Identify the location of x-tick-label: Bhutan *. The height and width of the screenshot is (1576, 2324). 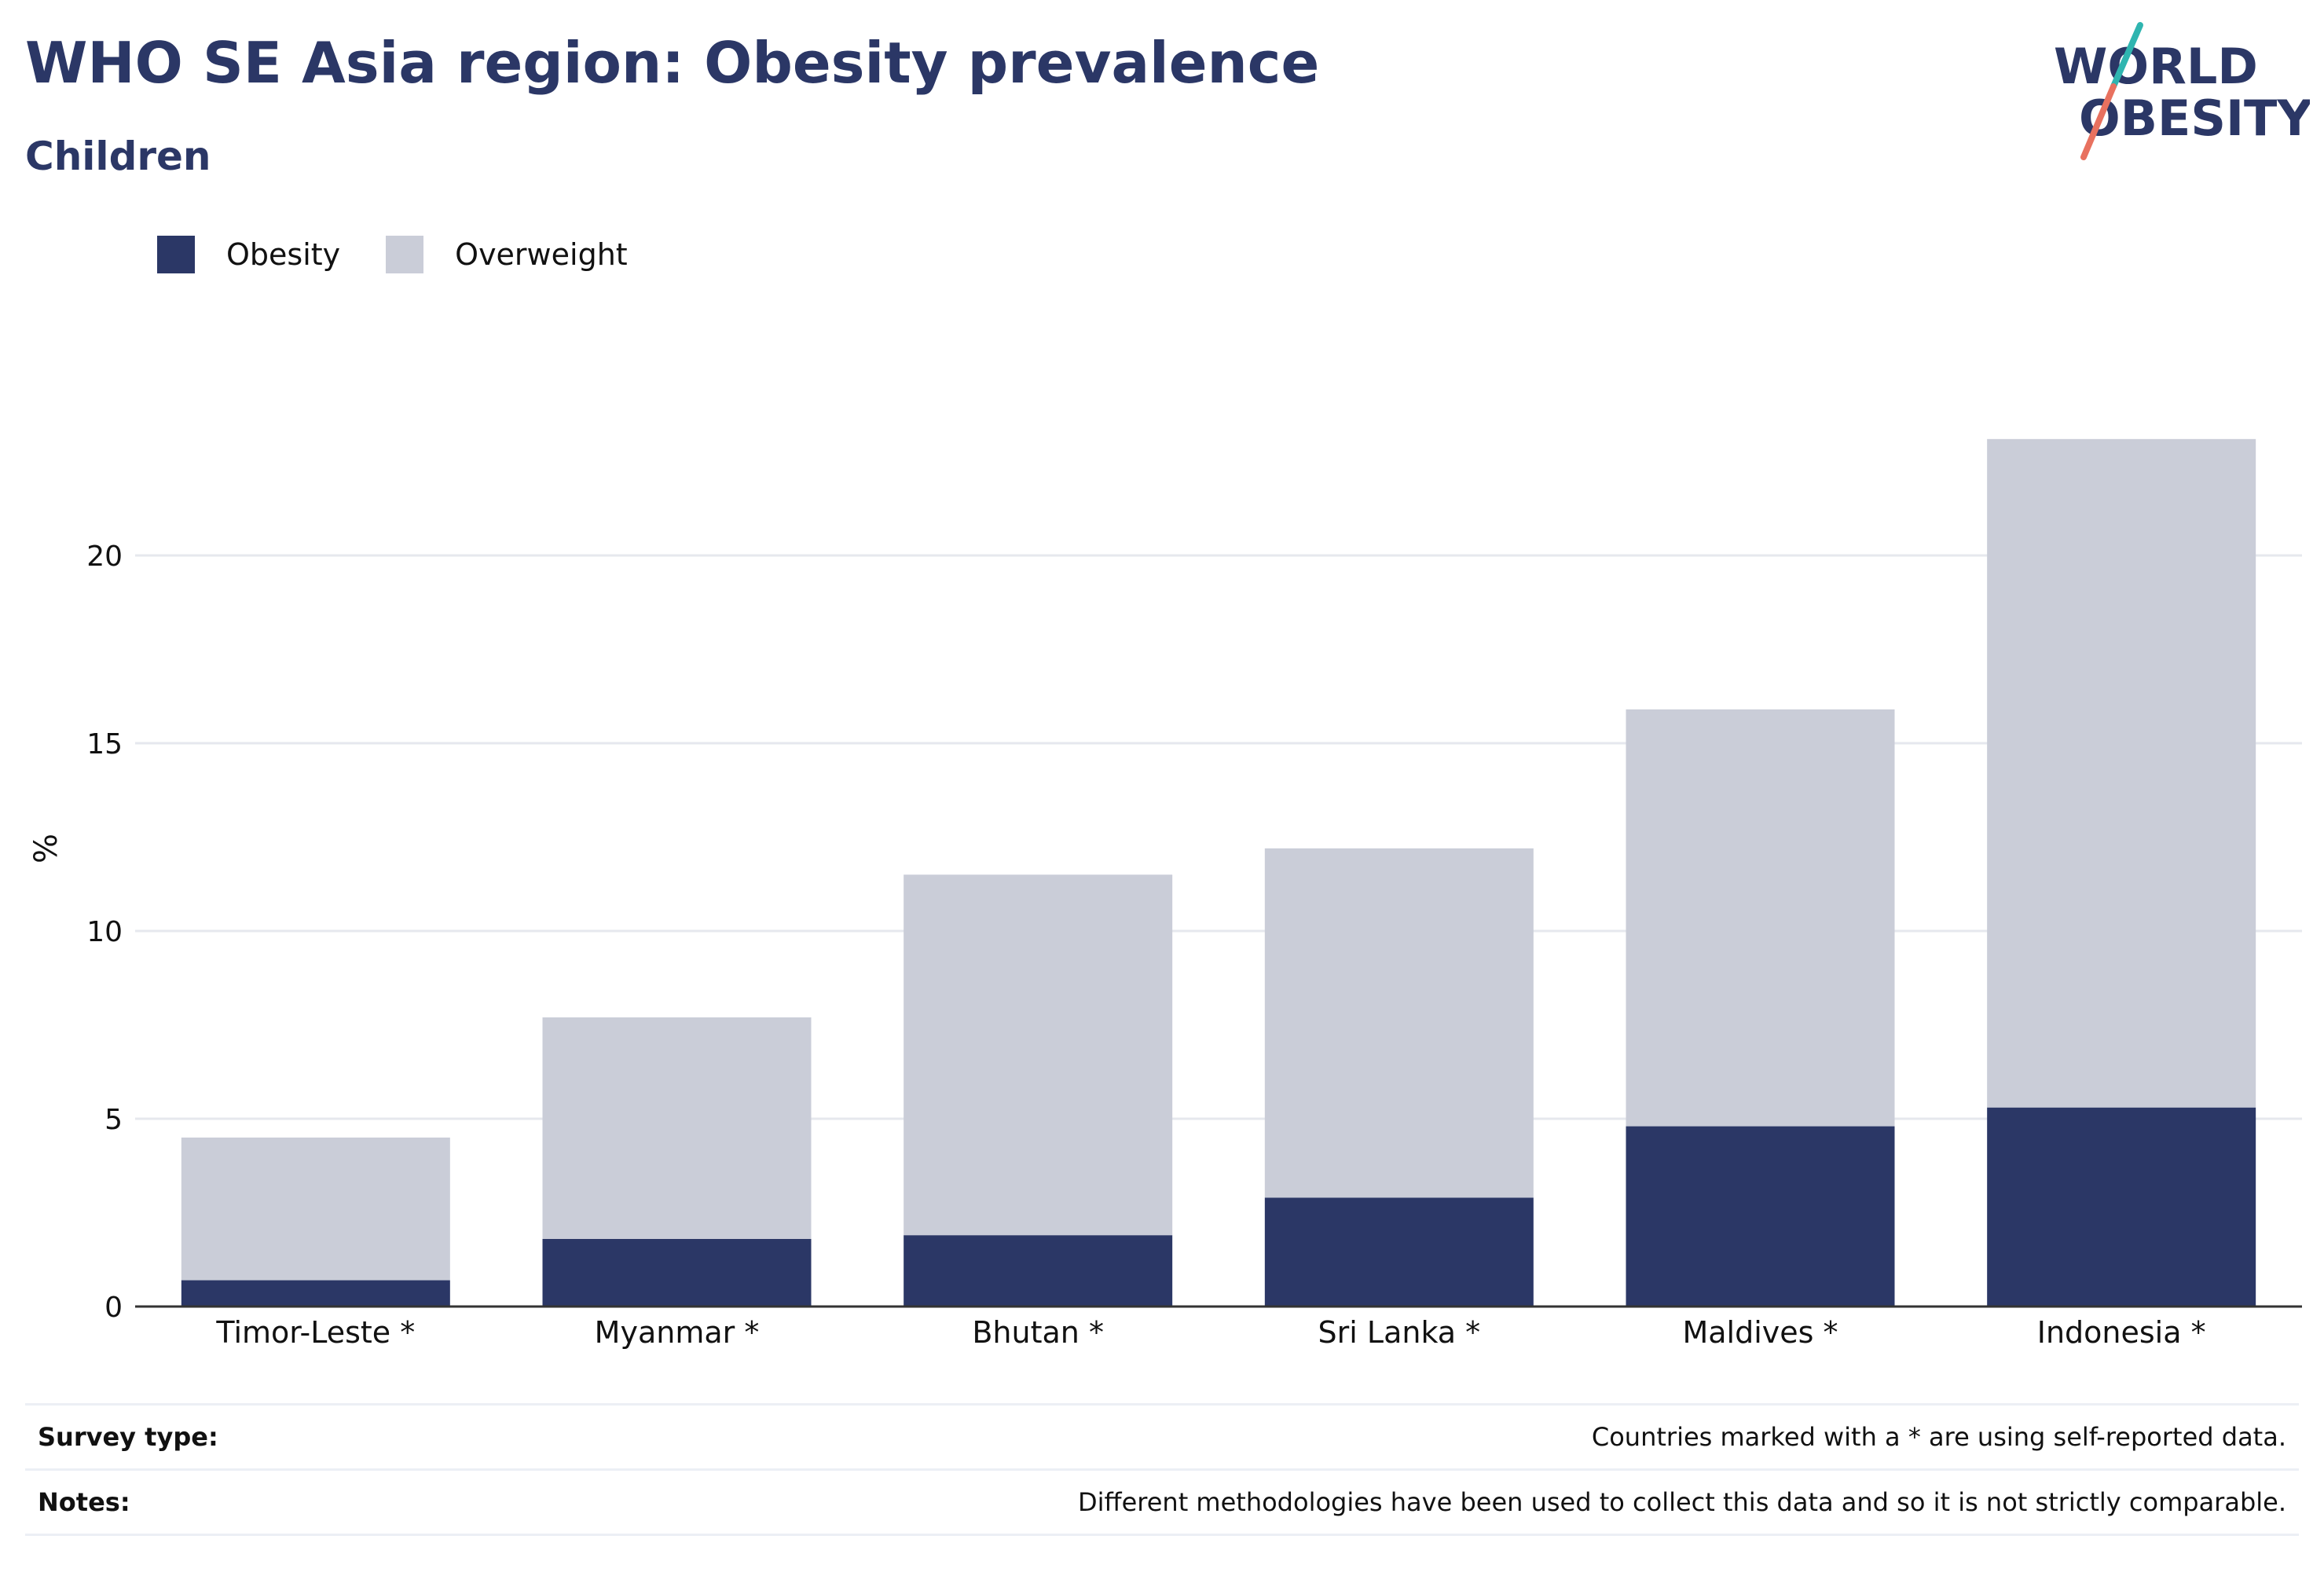
(1038, 1332).